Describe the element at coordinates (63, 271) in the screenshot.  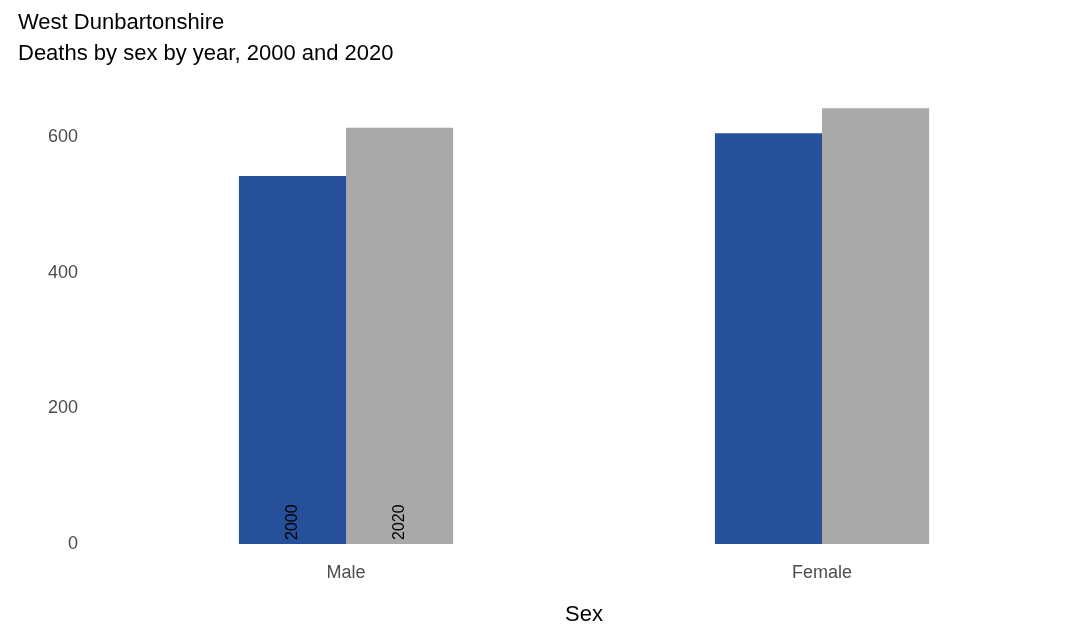
I see `y-tick-label: 400` at that location.